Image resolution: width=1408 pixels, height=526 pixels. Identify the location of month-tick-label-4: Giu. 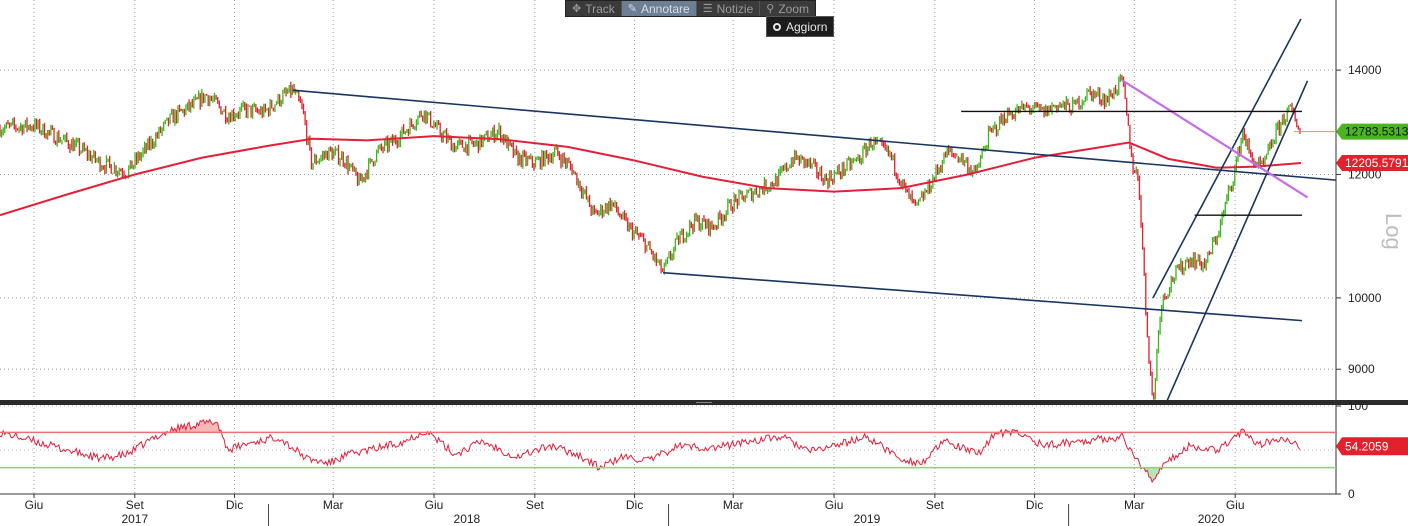
(434, 505).